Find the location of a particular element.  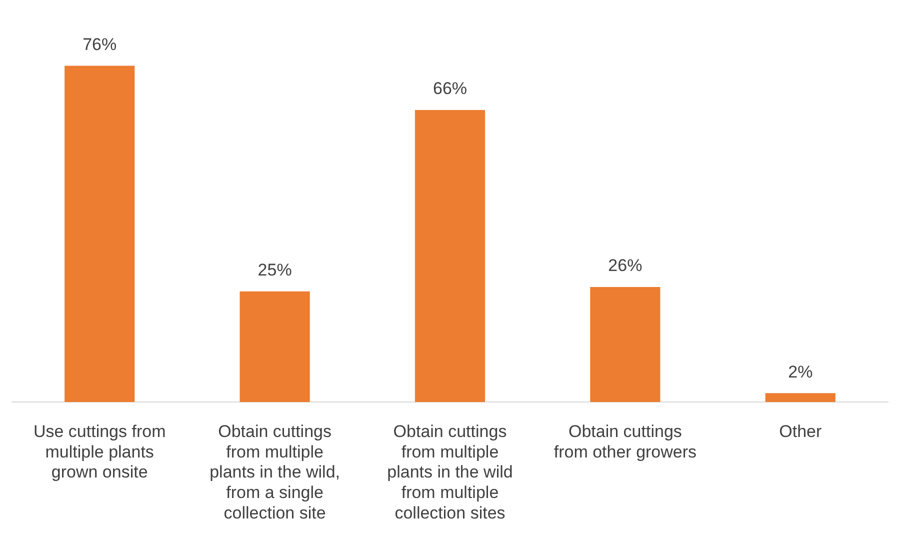

x-tick-label: Use cuttings from multiple plants grown onsite is located at coordinates (99, 452).